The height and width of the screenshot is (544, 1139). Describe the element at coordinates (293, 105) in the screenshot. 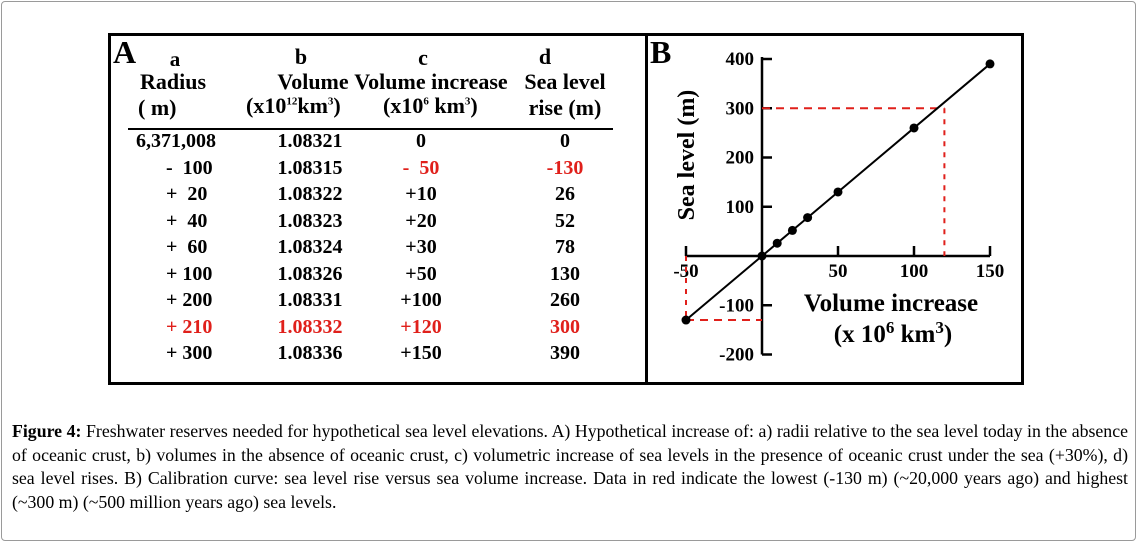

I see `col-b-unit: (x1012km3)` at that location.